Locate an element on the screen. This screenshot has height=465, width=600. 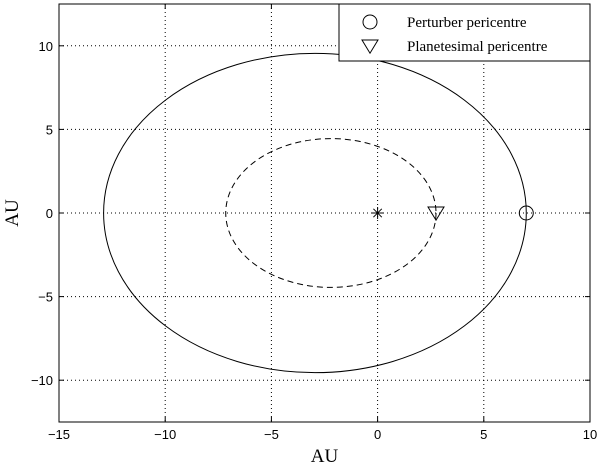
legend-symbol-triangle-down is located at coordinates (370, 47).